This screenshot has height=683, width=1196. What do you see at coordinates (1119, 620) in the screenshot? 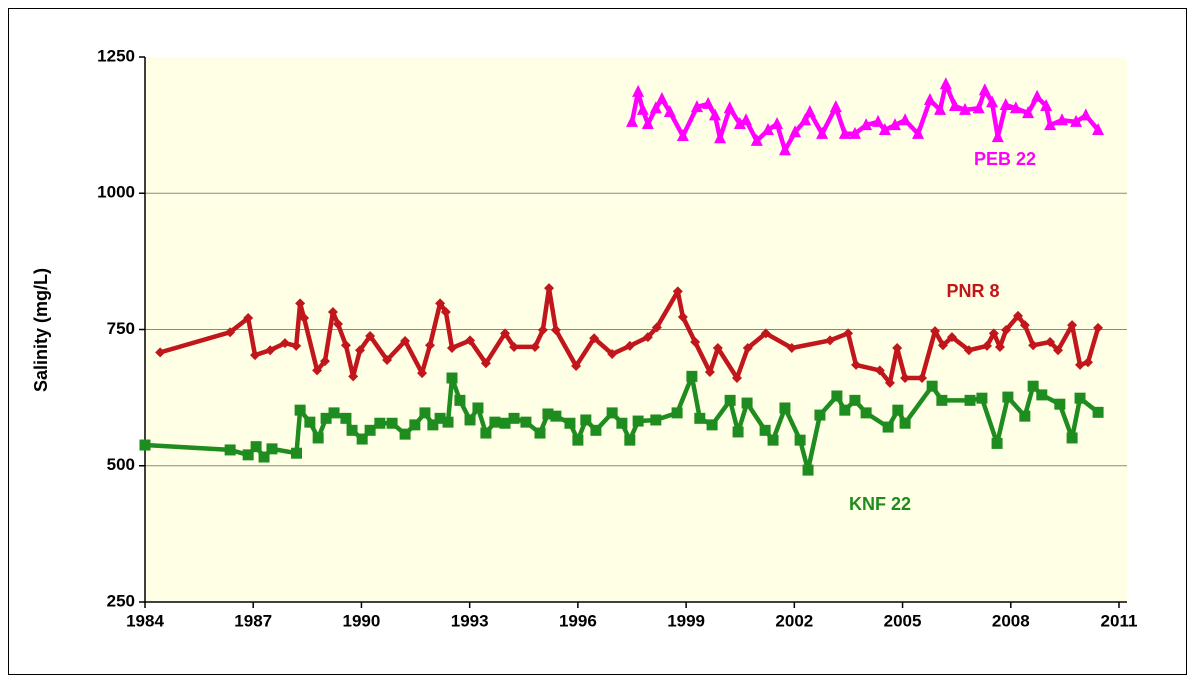
I see `x-tick-label: 2011` at bounding box center [1119, 620].